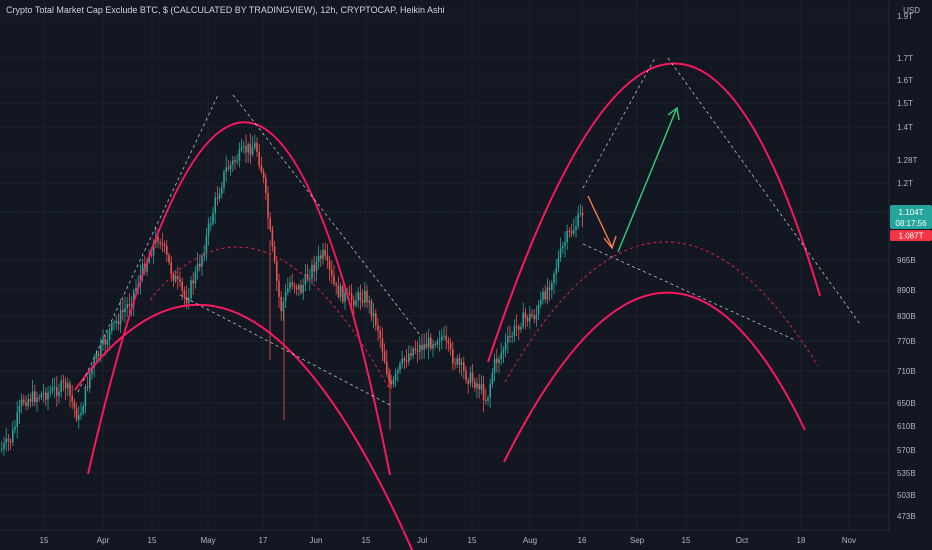 Image resolution: width=932 pixels, height=550 pixels. I want to click on time-tick-label: 17, so click(263, 540).